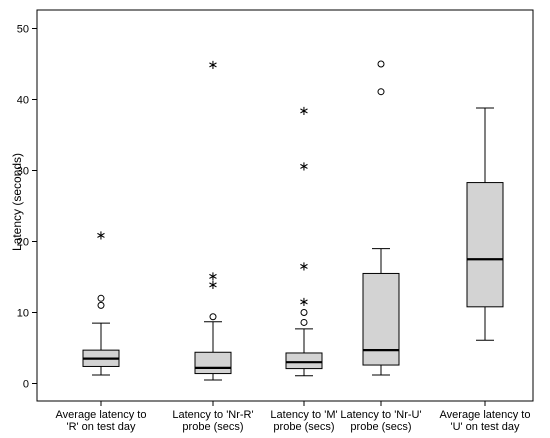 The image size is (550, 438). Describe the element at coordinates (26, 385) in the screenshot. I see `y-tick-label: 0` at that location.